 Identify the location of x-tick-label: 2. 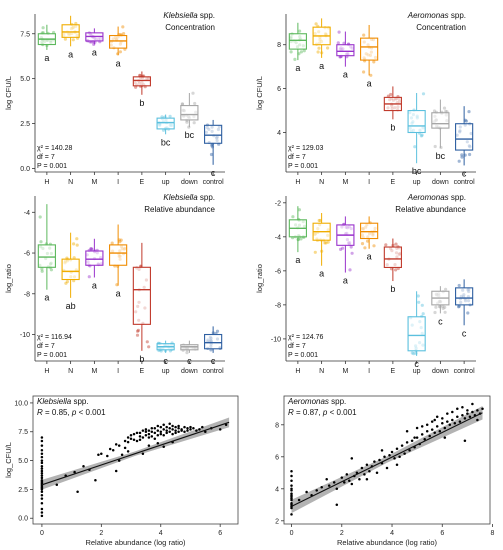
(101, 533).